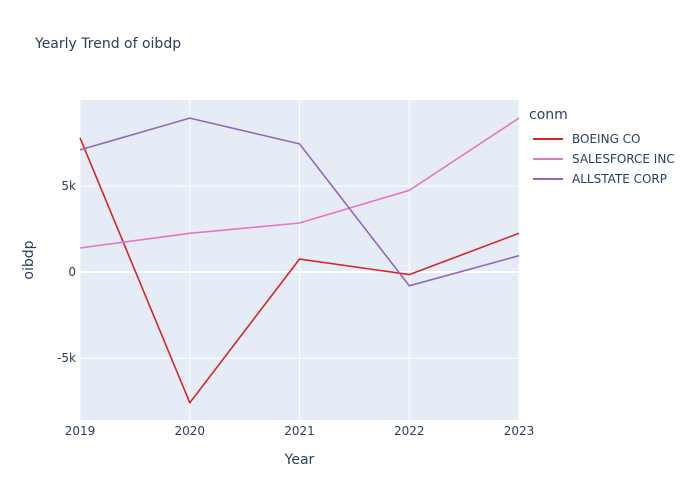  What do you see at coordinates (68, 186) in the screenshot?
I see `y-tick-label: 5k` at bounding box center [68, 186].